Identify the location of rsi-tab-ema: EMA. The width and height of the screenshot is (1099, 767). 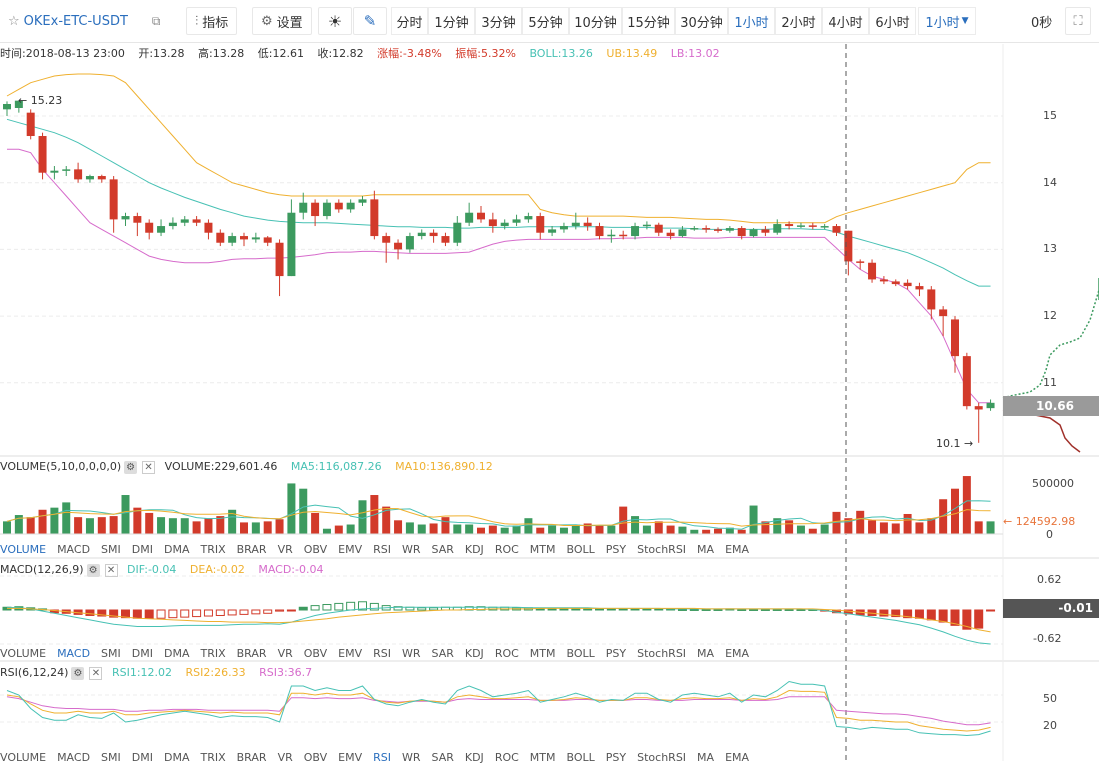
(737, 757).